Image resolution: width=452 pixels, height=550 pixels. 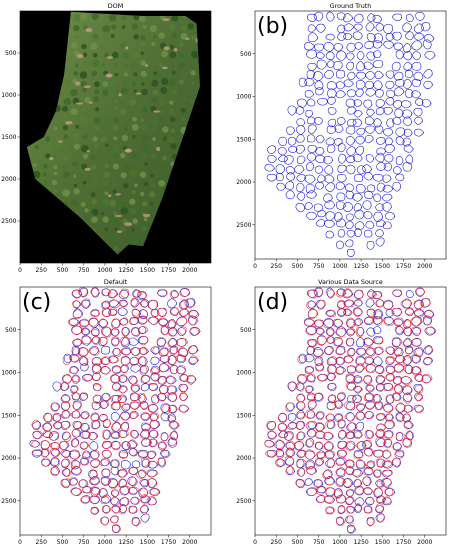 What do you see at coordinates (350, 282) in the screenshot?
I see `panel-title: Various Data Source` at bounding box center [350, 282].